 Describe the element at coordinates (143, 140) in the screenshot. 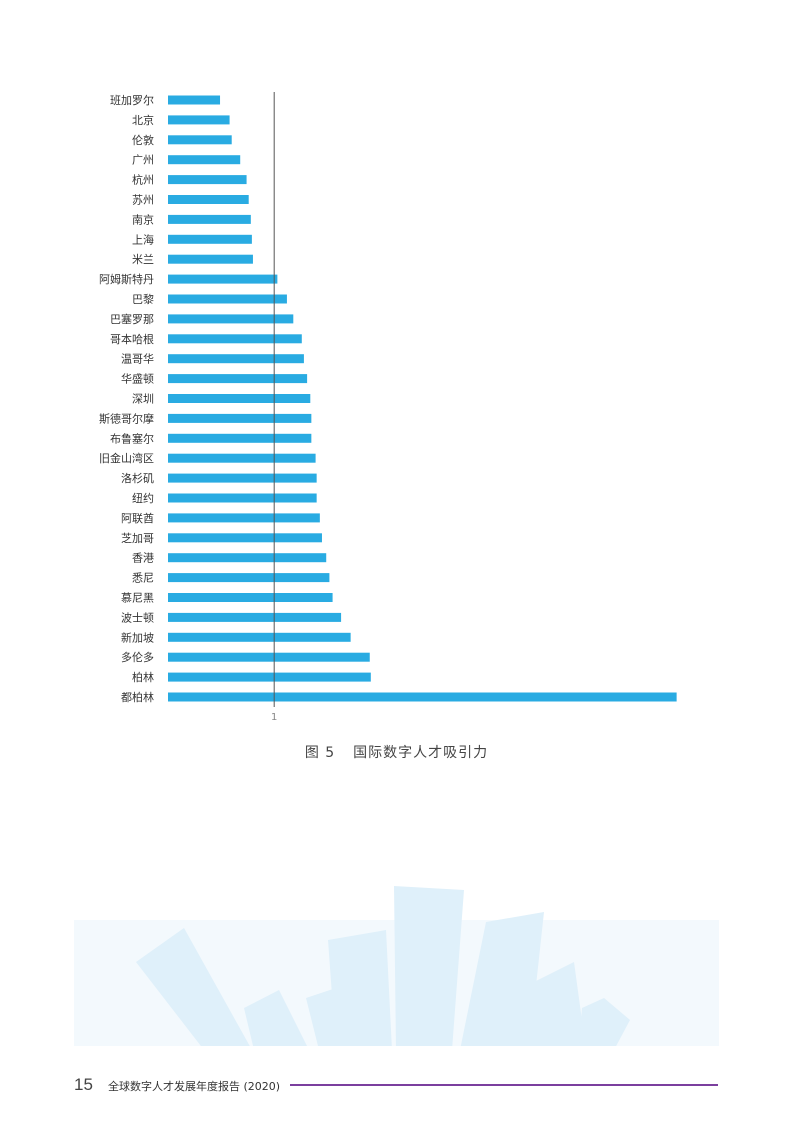

I see `category-label: 伦敦` at that location.